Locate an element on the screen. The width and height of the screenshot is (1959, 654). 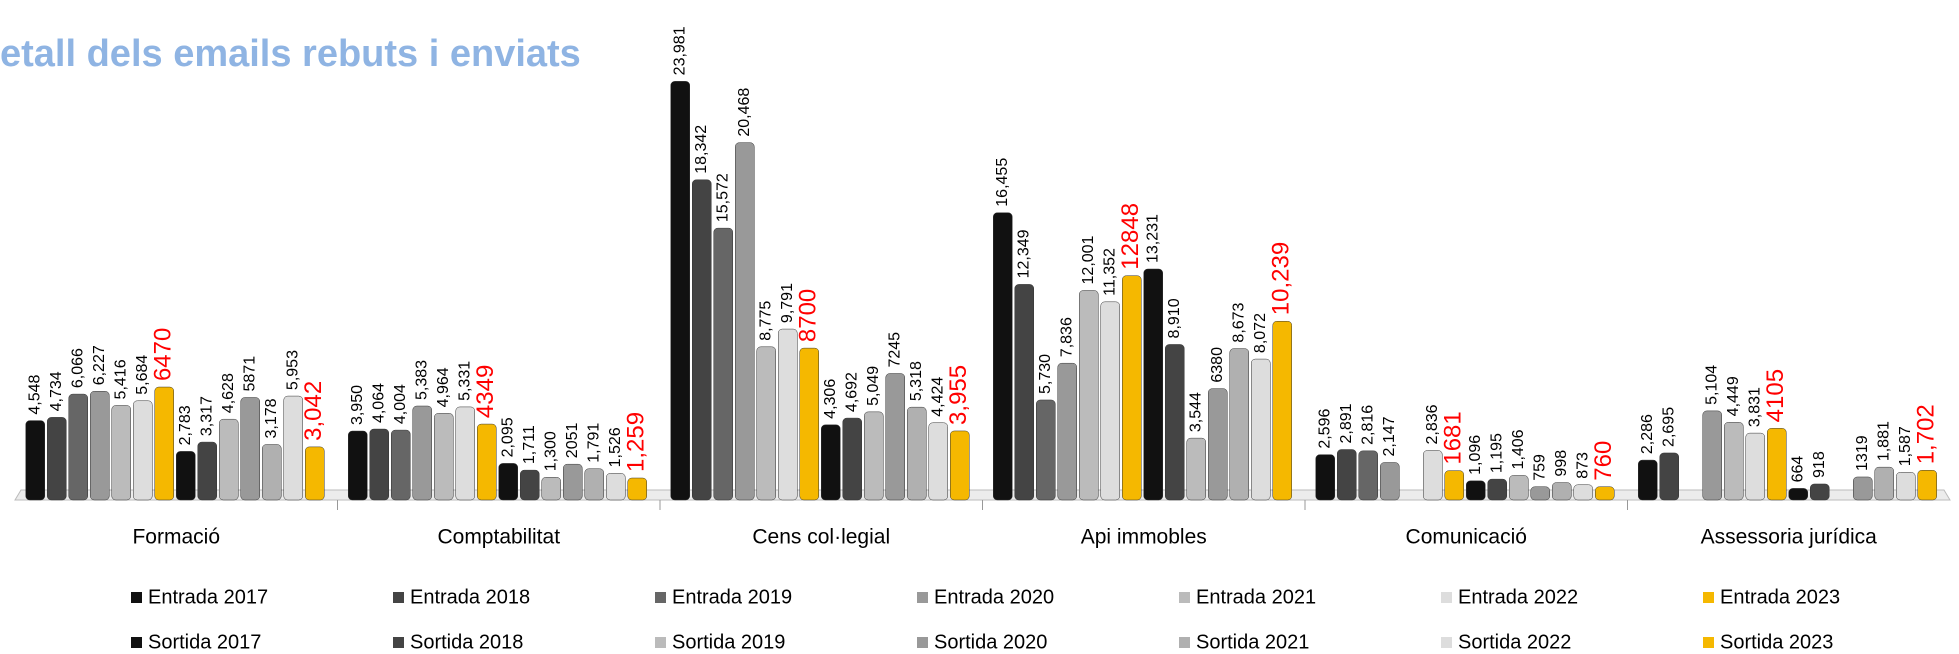
x-tick-label: Assessoria jurídica is located at coordinates (1789, 537).